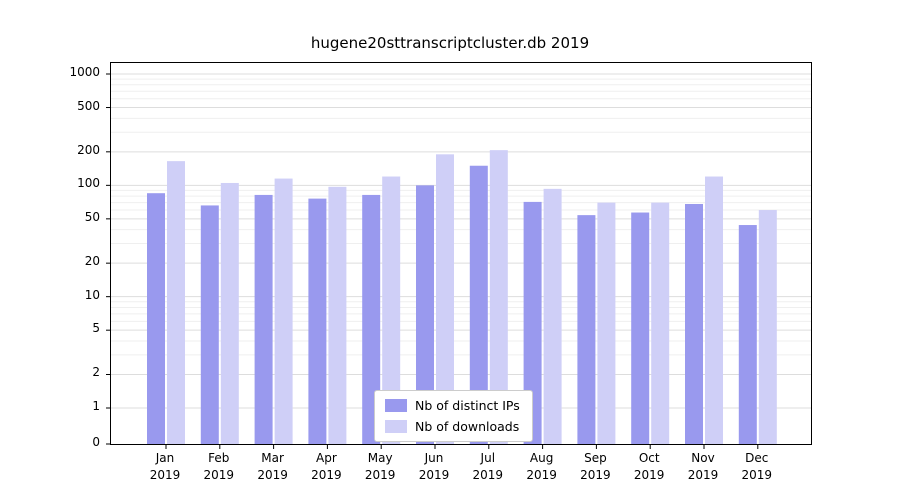 This screenshot has height=500, width=900. I want to click on y-tick-label: 0, so click(96, 442).